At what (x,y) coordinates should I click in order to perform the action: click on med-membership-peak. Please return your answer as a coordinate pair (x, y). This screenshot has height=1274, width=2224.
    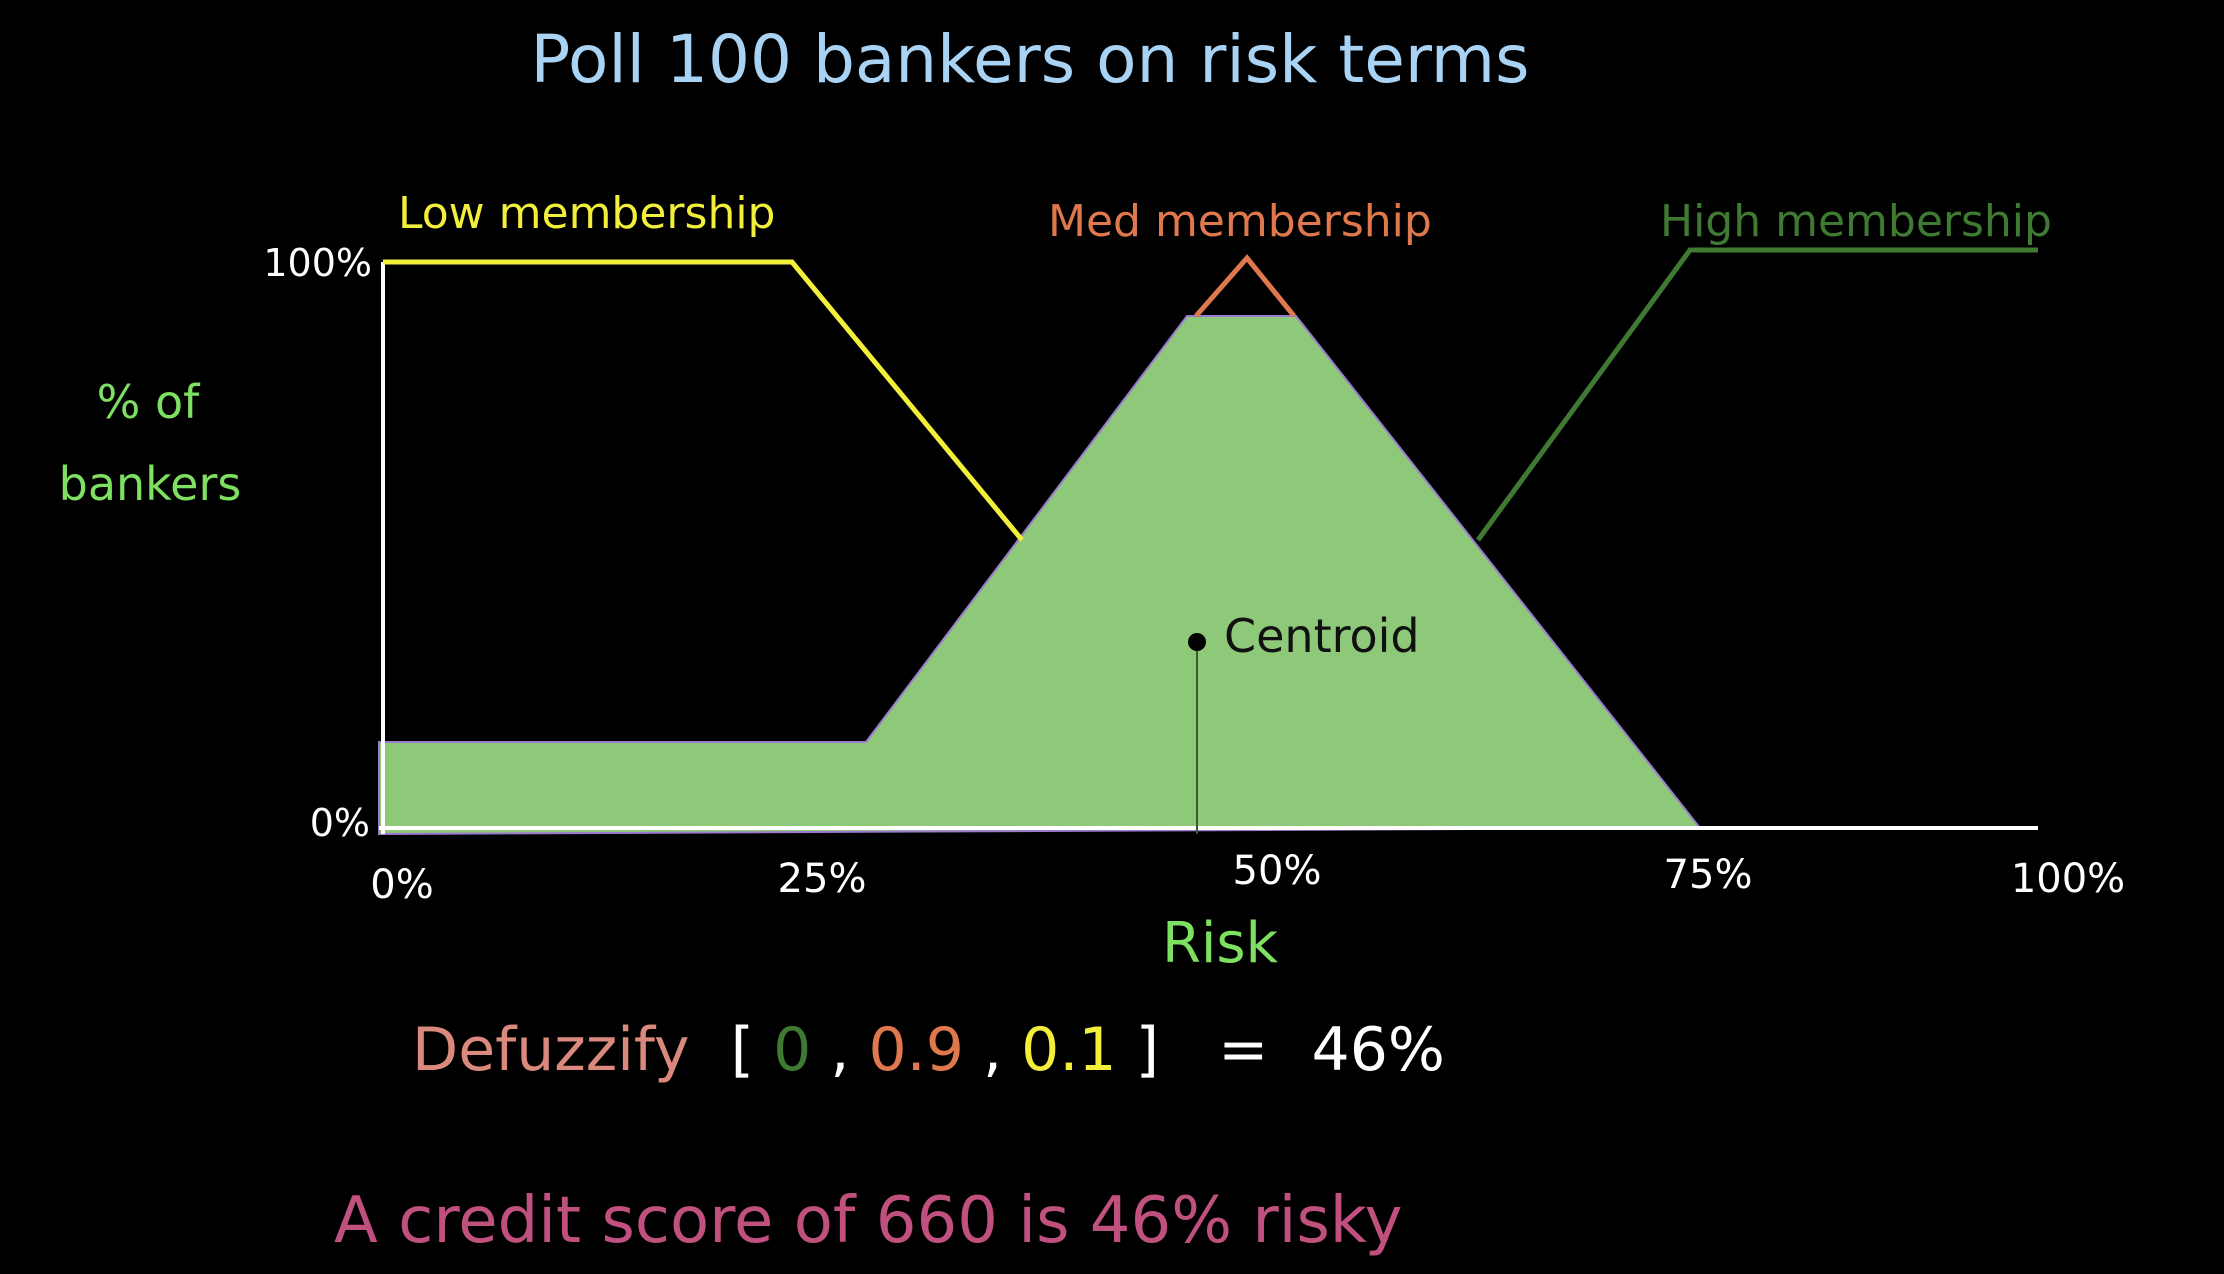
    Looking at the image, I should click on (1245, 286).